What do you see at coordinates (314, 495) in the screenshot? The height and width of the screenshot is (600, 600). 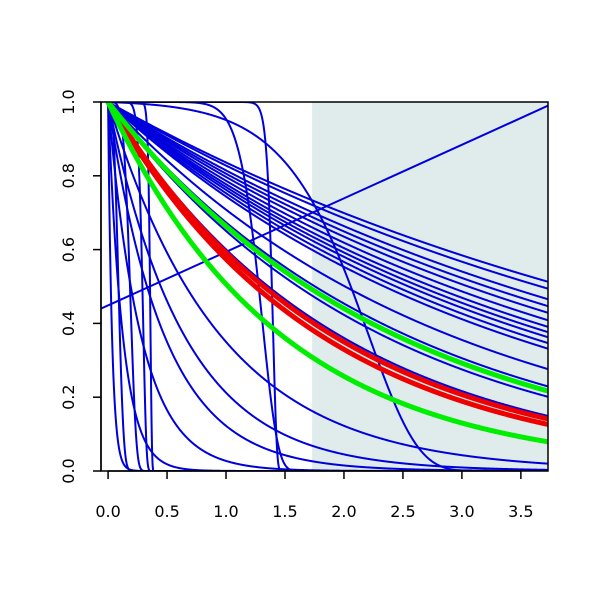 I see `x-axis: 0.0 0.5 1.0 1.5 2.0 2.5 3.0 3.5` at bounding box center [314, 495].